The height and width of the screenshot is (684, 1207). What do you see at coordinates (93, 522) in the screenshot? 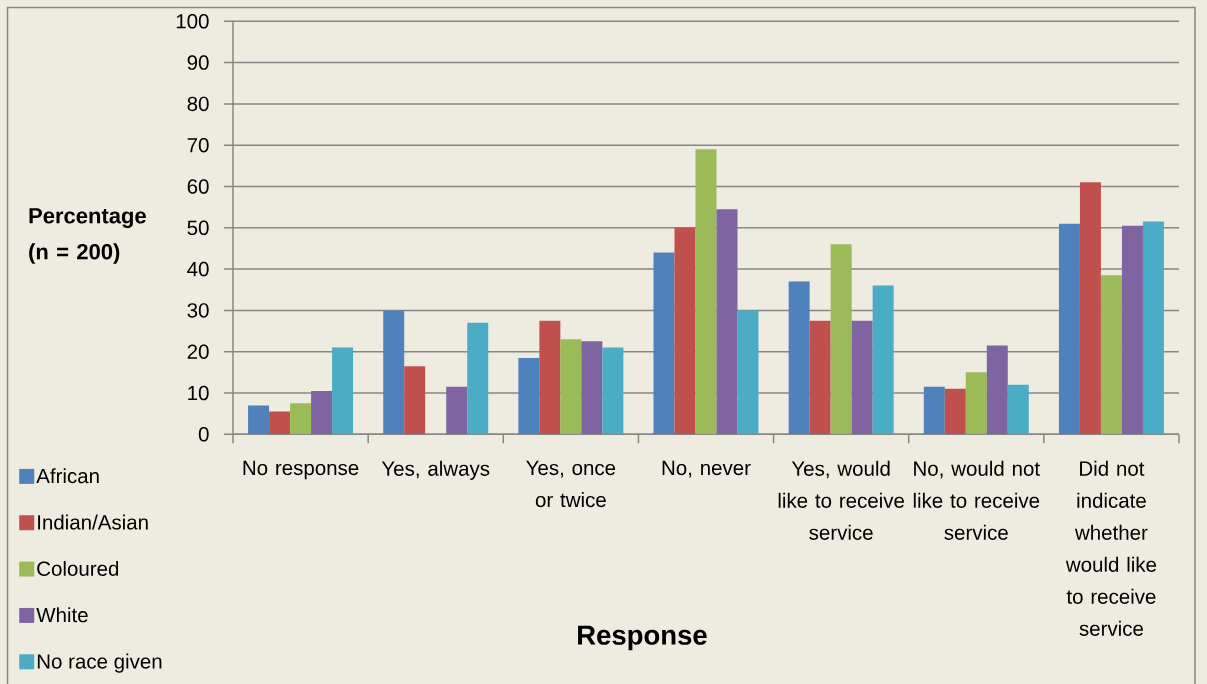
I see `legend-label: Indian/Asian` at bounding box center [93, 522].